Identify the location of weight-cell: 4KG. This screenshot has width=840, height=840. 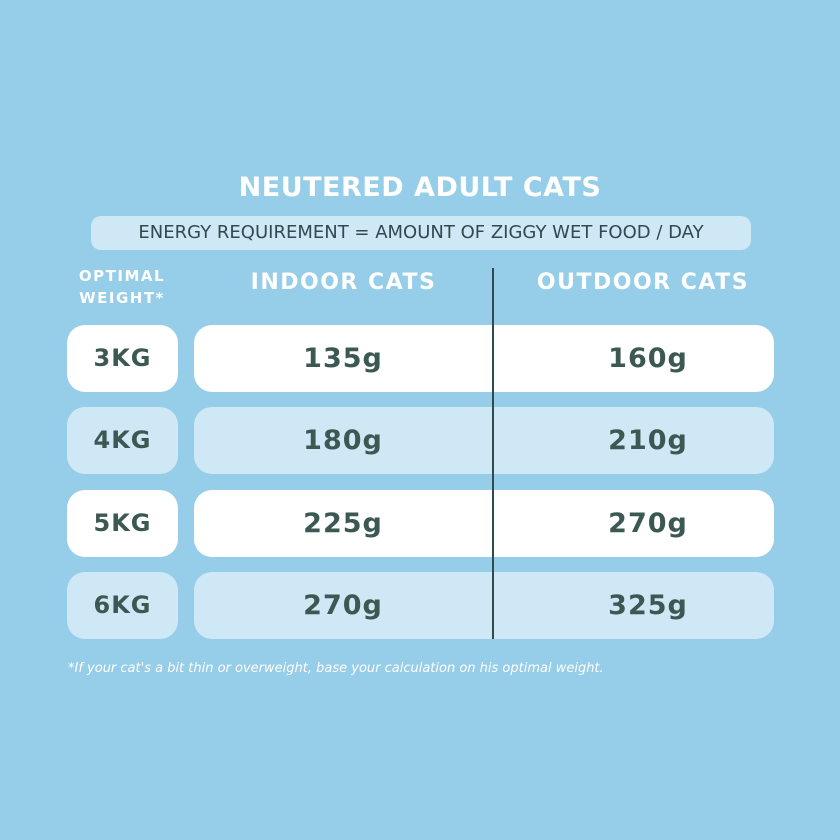
(122, 440).